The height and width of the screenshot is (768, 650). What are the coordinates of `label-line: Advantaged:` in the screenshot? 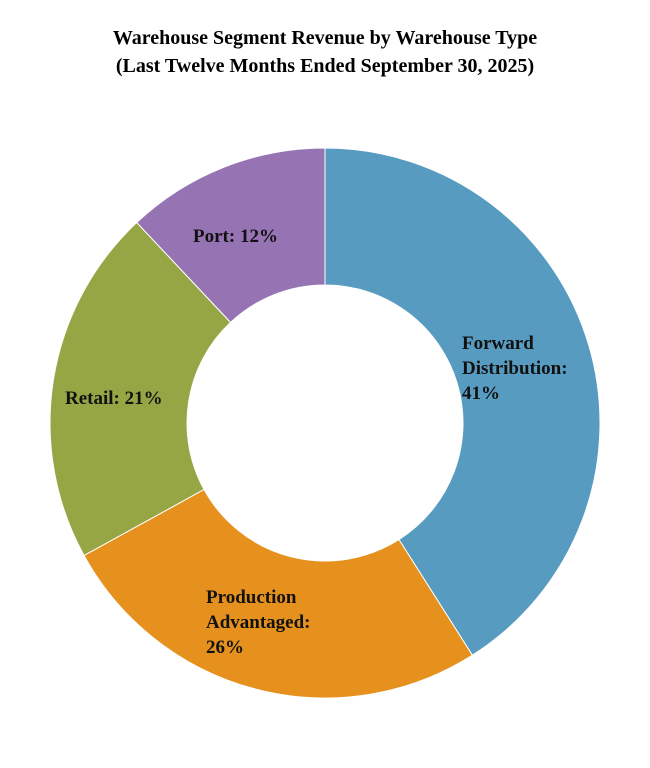 It's located at (258, 622).